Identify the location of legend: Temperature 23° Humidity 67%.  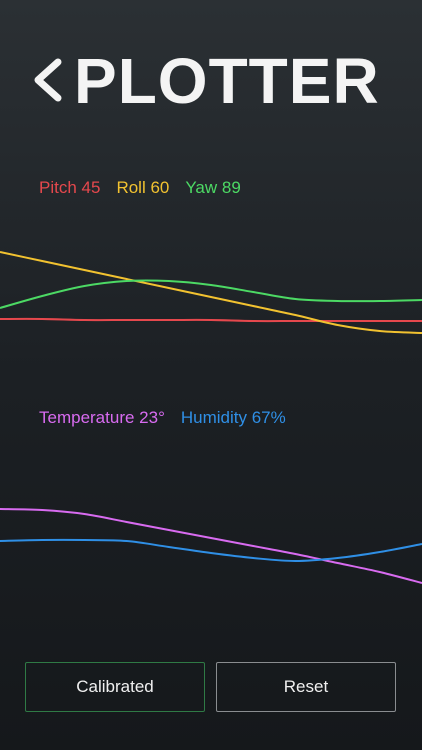
(162, 418).